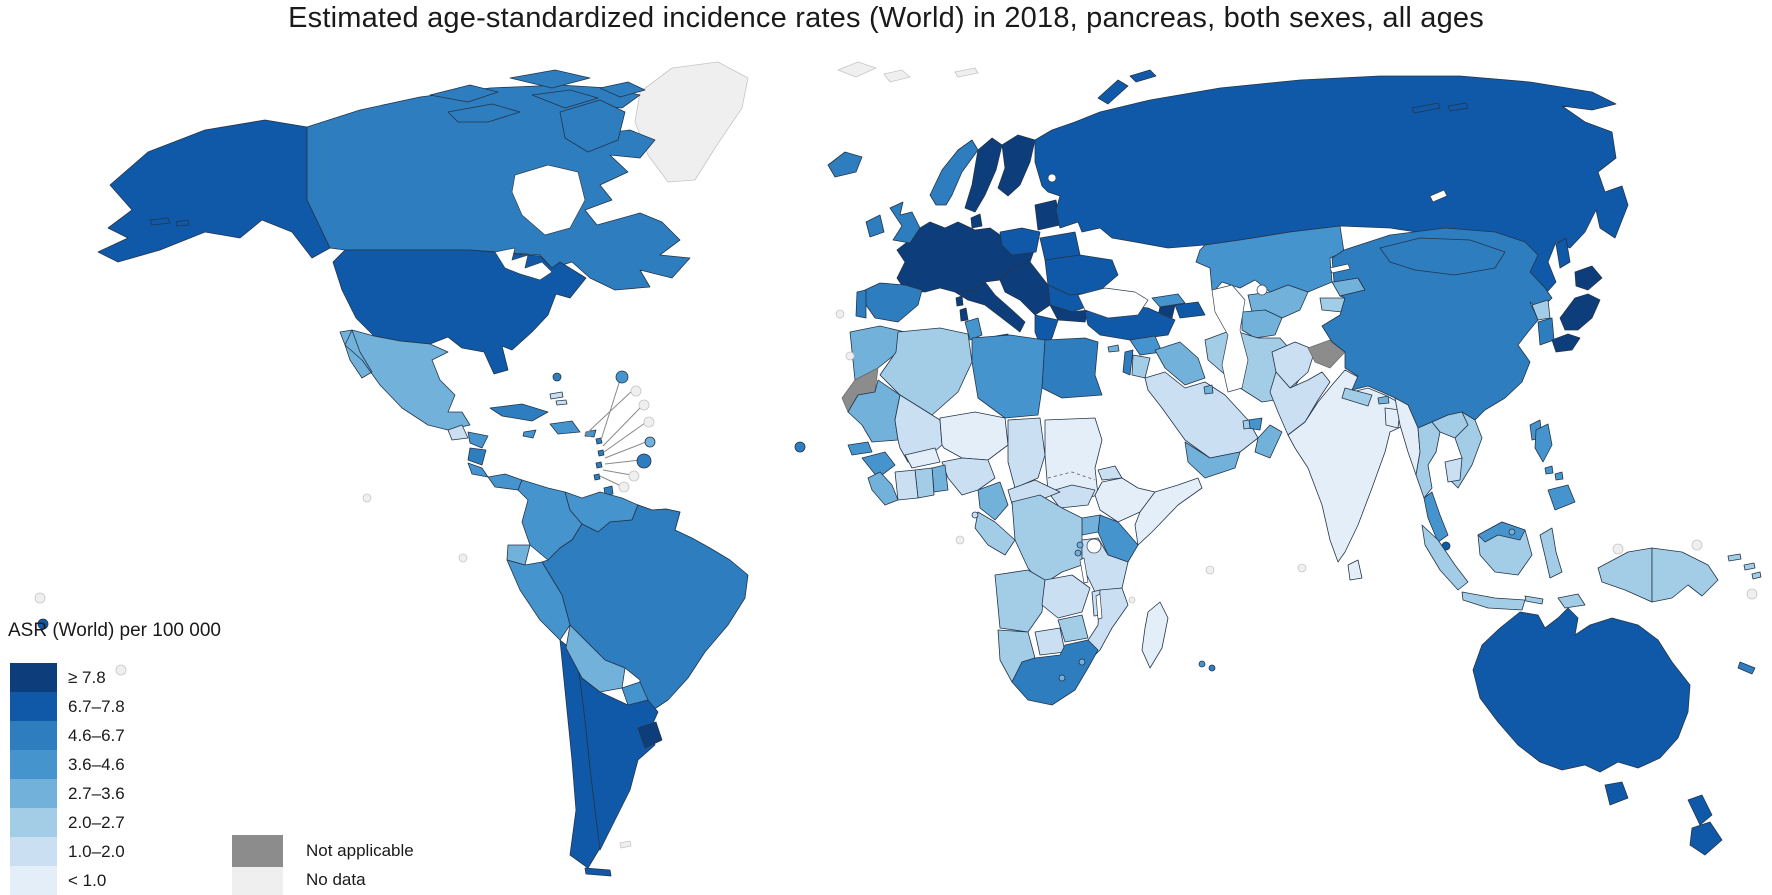  Describe the element at coordinates (1066, 596) in the screenshot. I see `country-zambia` at that location.